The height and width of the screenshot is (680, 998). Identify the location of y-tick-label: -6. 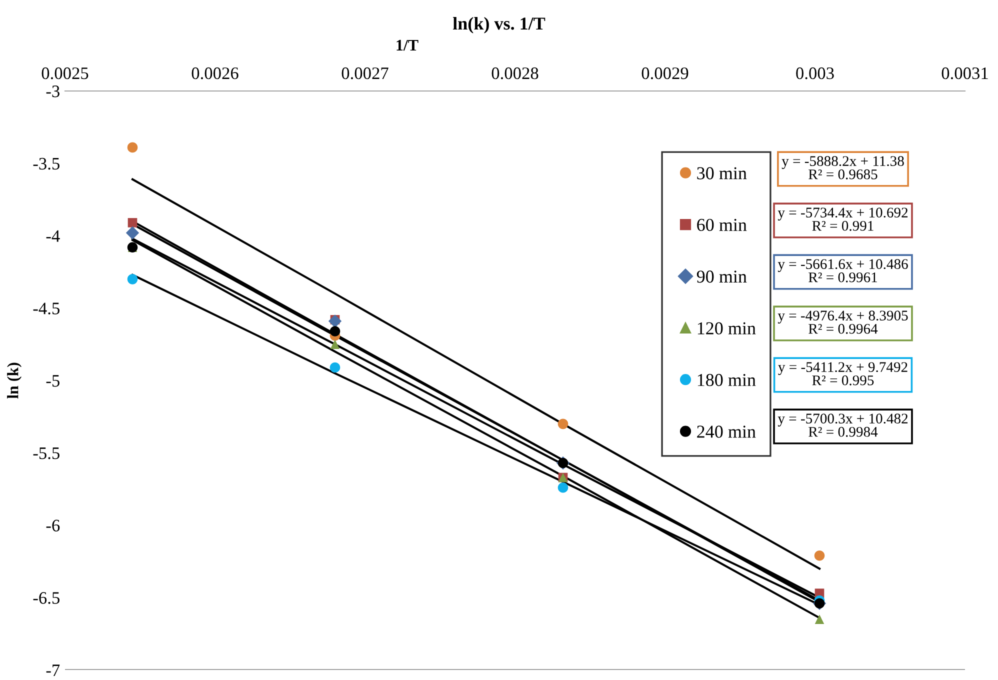
(53, 526).